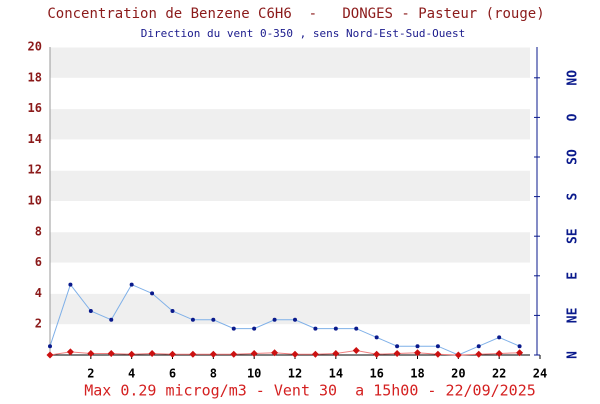  What do you see at coordinates (540, 374) in the screenshot?
I see `x-tick-label: 24` at bounding box center [540, 374].